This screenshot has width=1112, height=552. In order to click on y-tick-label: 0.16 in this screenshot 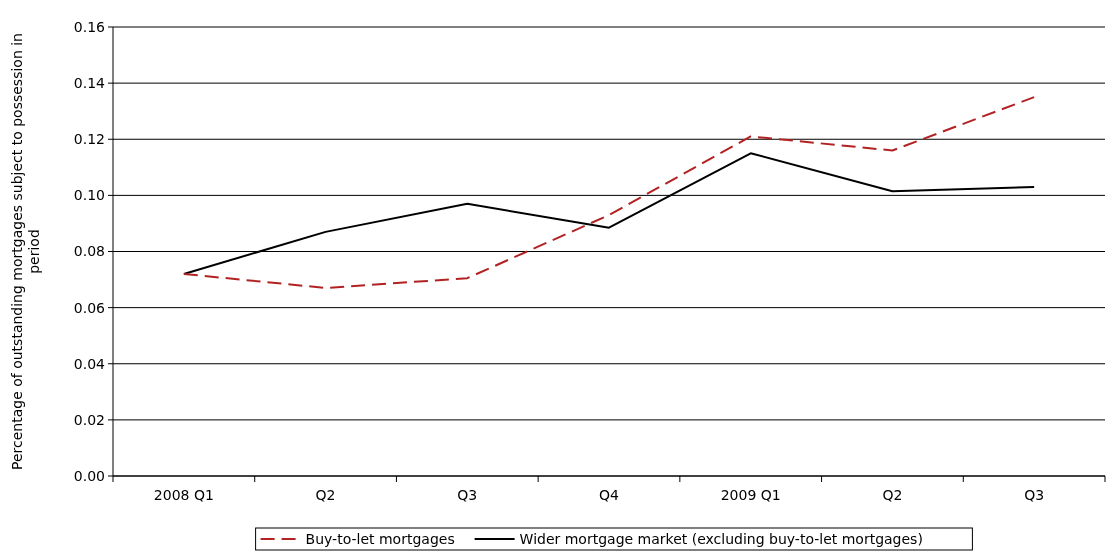, I will do `click(89, 26)`.